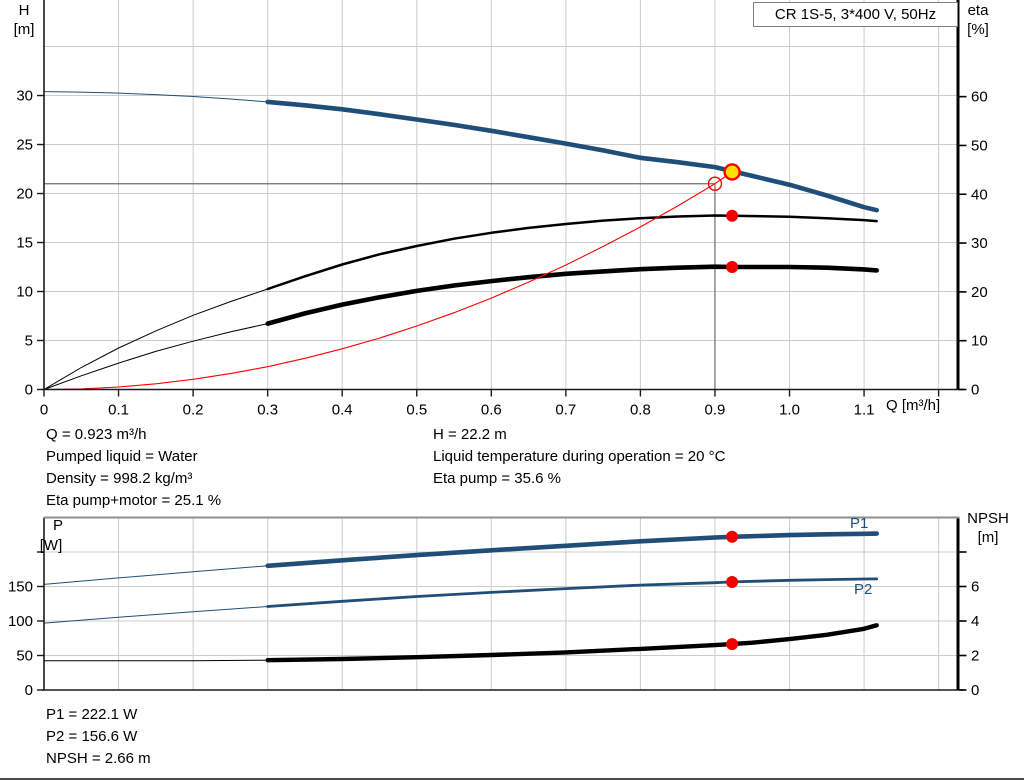  I want to click on pumped-liquid-text: Pumped liquid = Water, so click(122, 456).